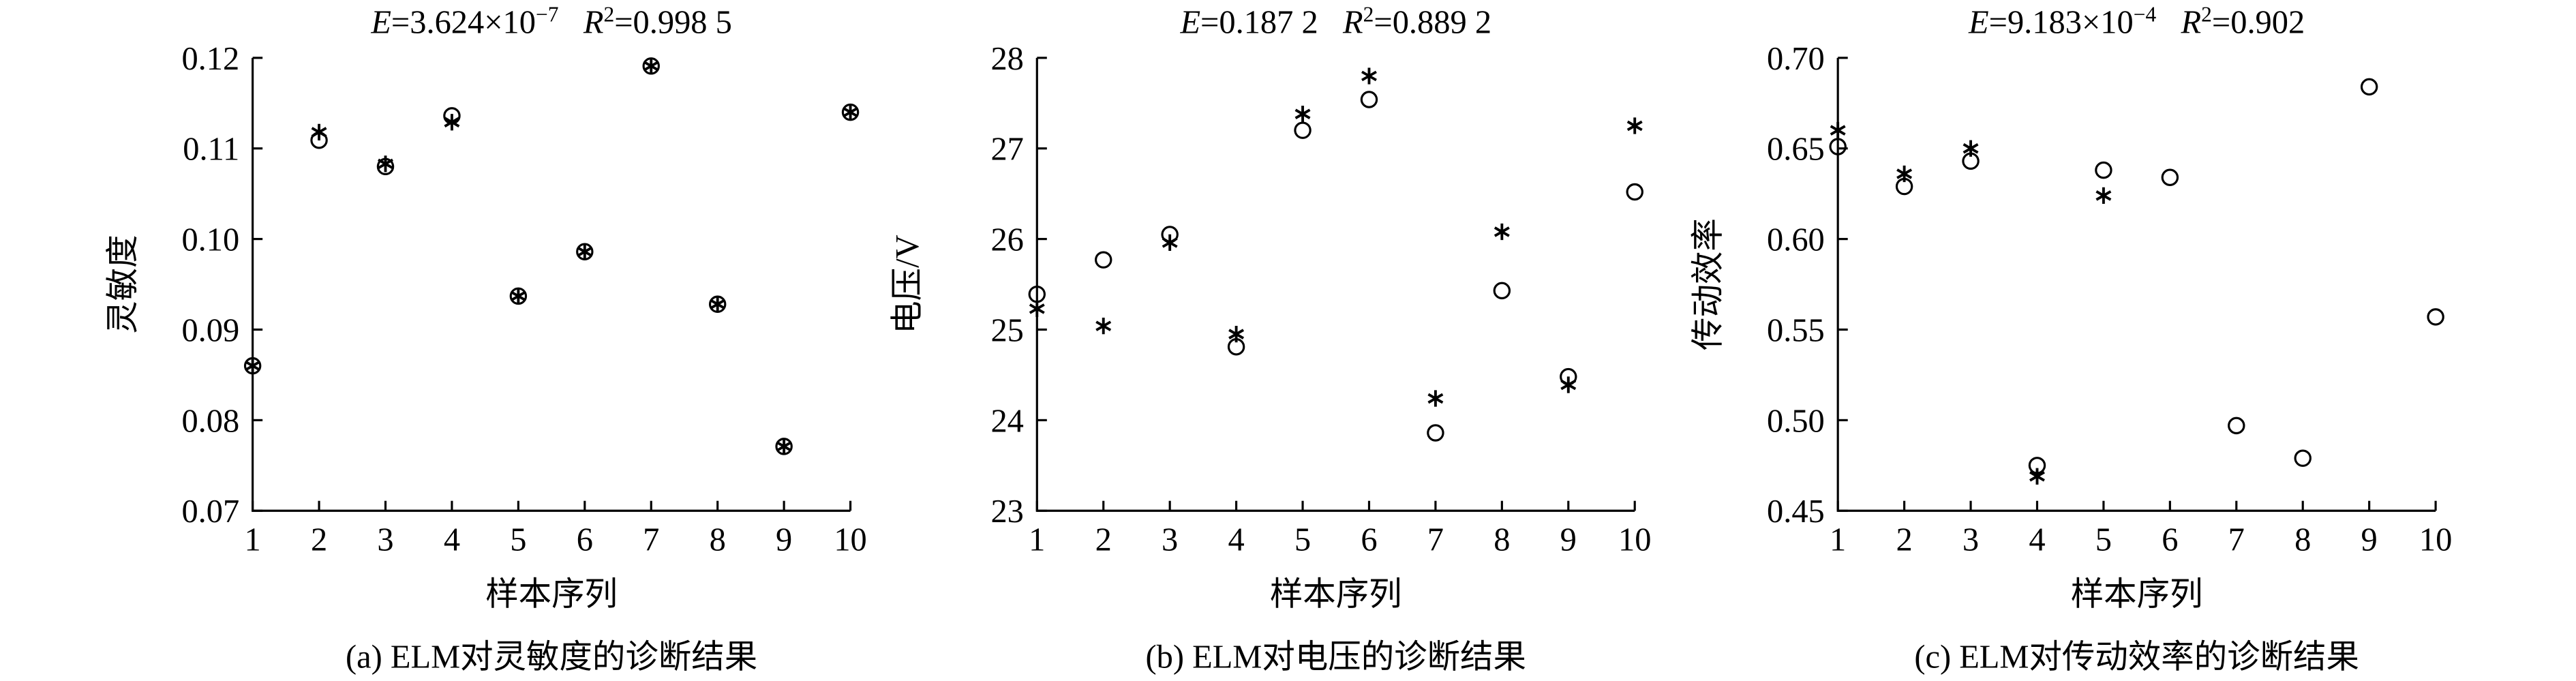 This screenshot has height=681, width=2576. I want to click on y-tick-label: 0.09, so click(210, 330).